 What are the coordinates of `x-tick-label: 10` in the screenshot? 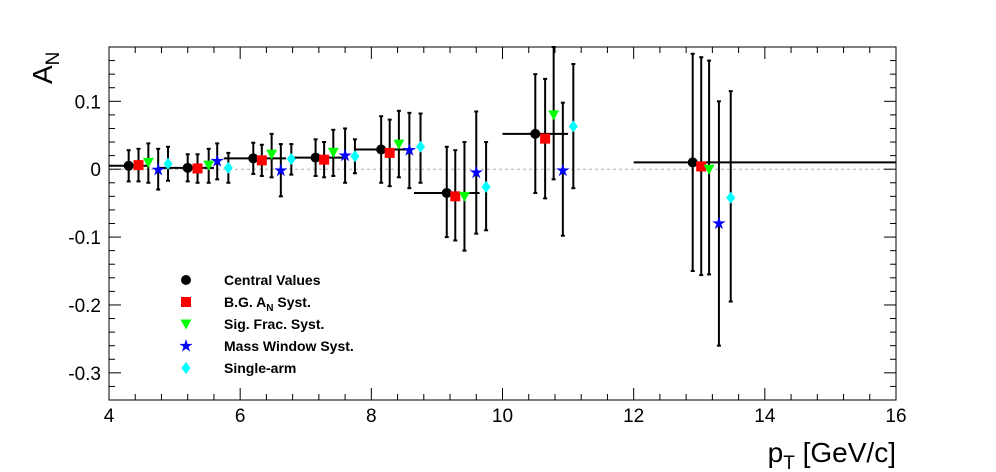 It's located at (502, 416).